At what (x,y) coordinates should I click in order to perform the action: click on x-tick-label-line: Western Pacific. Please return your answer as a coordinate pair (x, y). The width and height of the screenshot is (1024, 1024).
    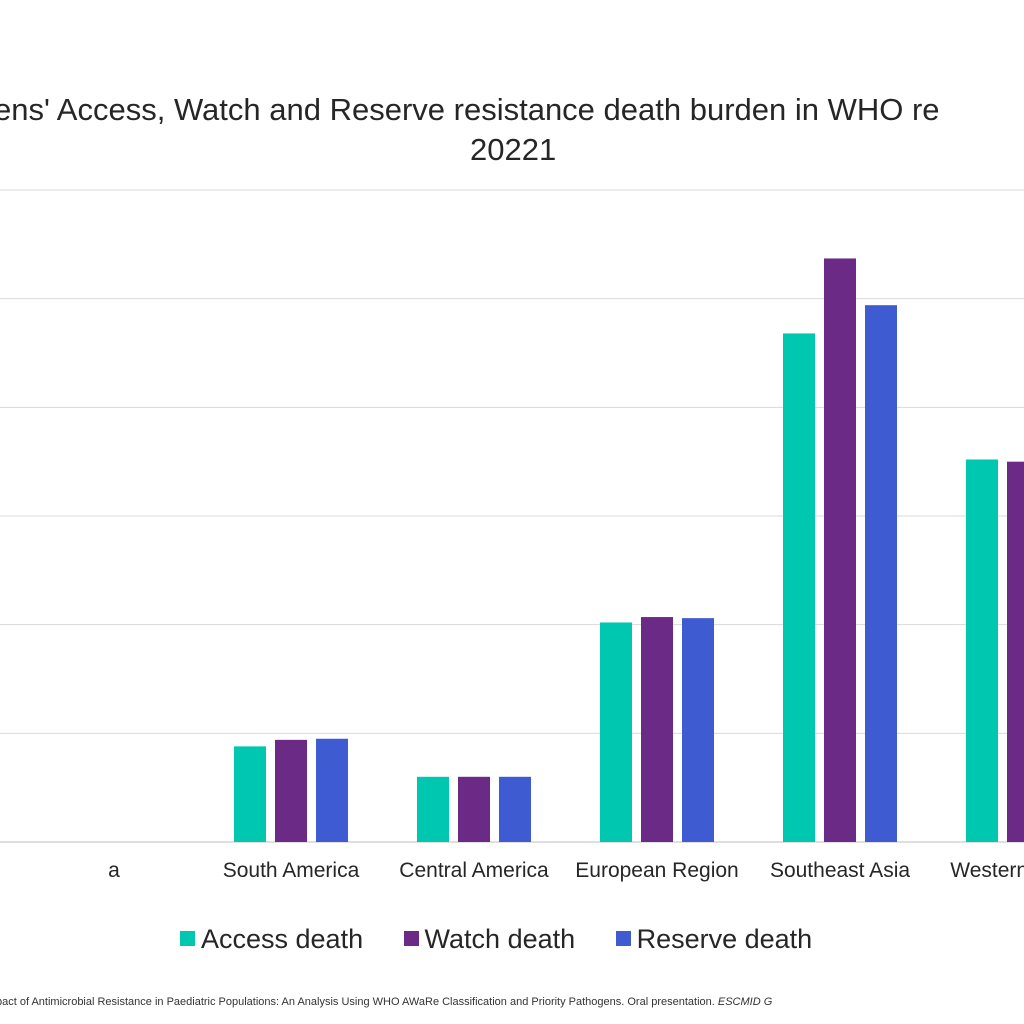
    Looking at the image, I should click on (987, 870).